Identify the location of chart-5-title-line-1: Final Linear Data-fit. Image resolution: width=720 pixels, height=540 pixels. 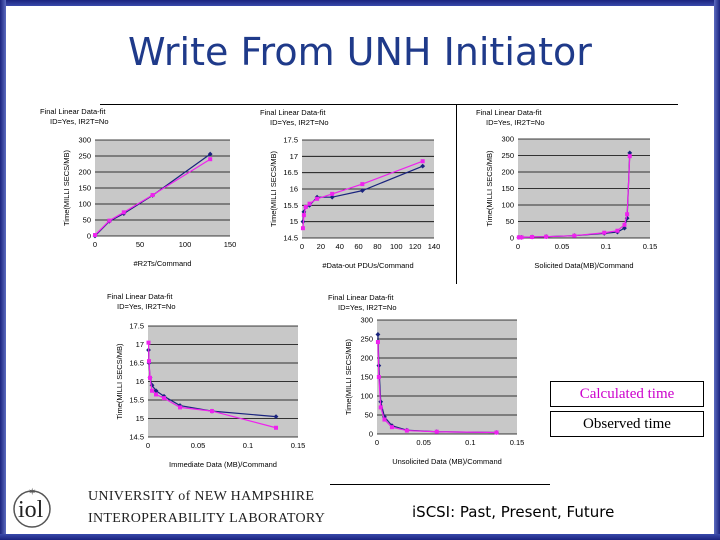
(361, 297).